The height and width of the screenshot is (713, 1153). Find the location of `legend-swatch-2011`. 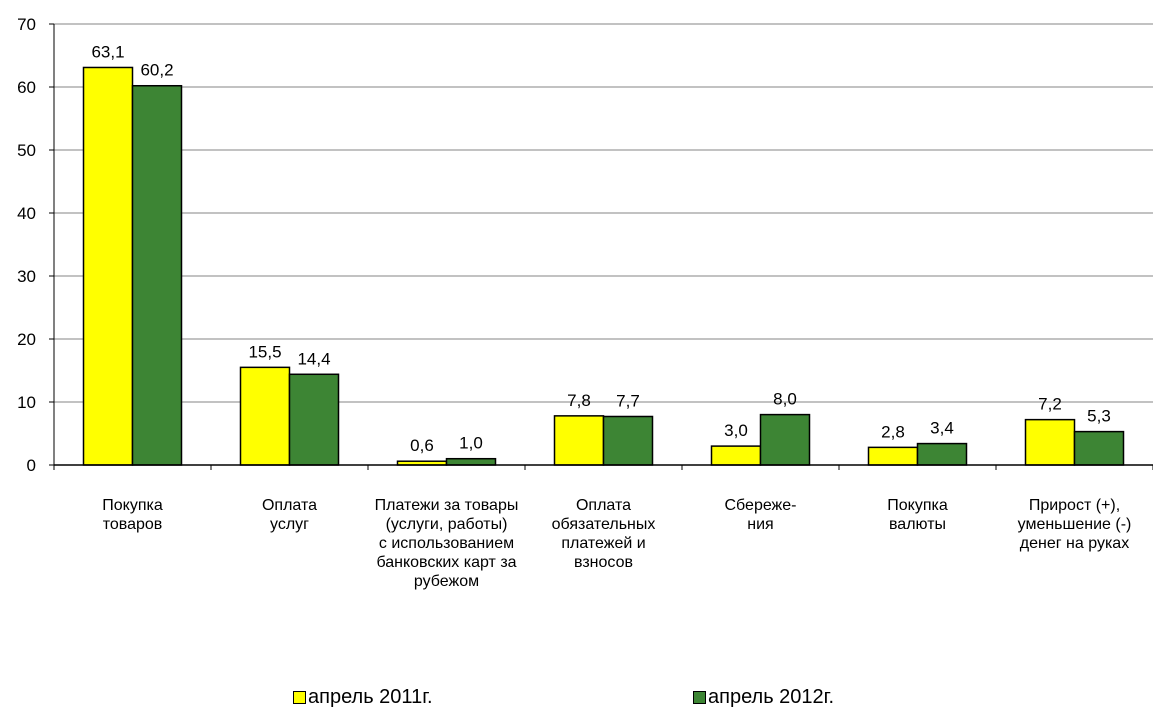

legend-swatch-2011 is located at coordinates (299, 697).